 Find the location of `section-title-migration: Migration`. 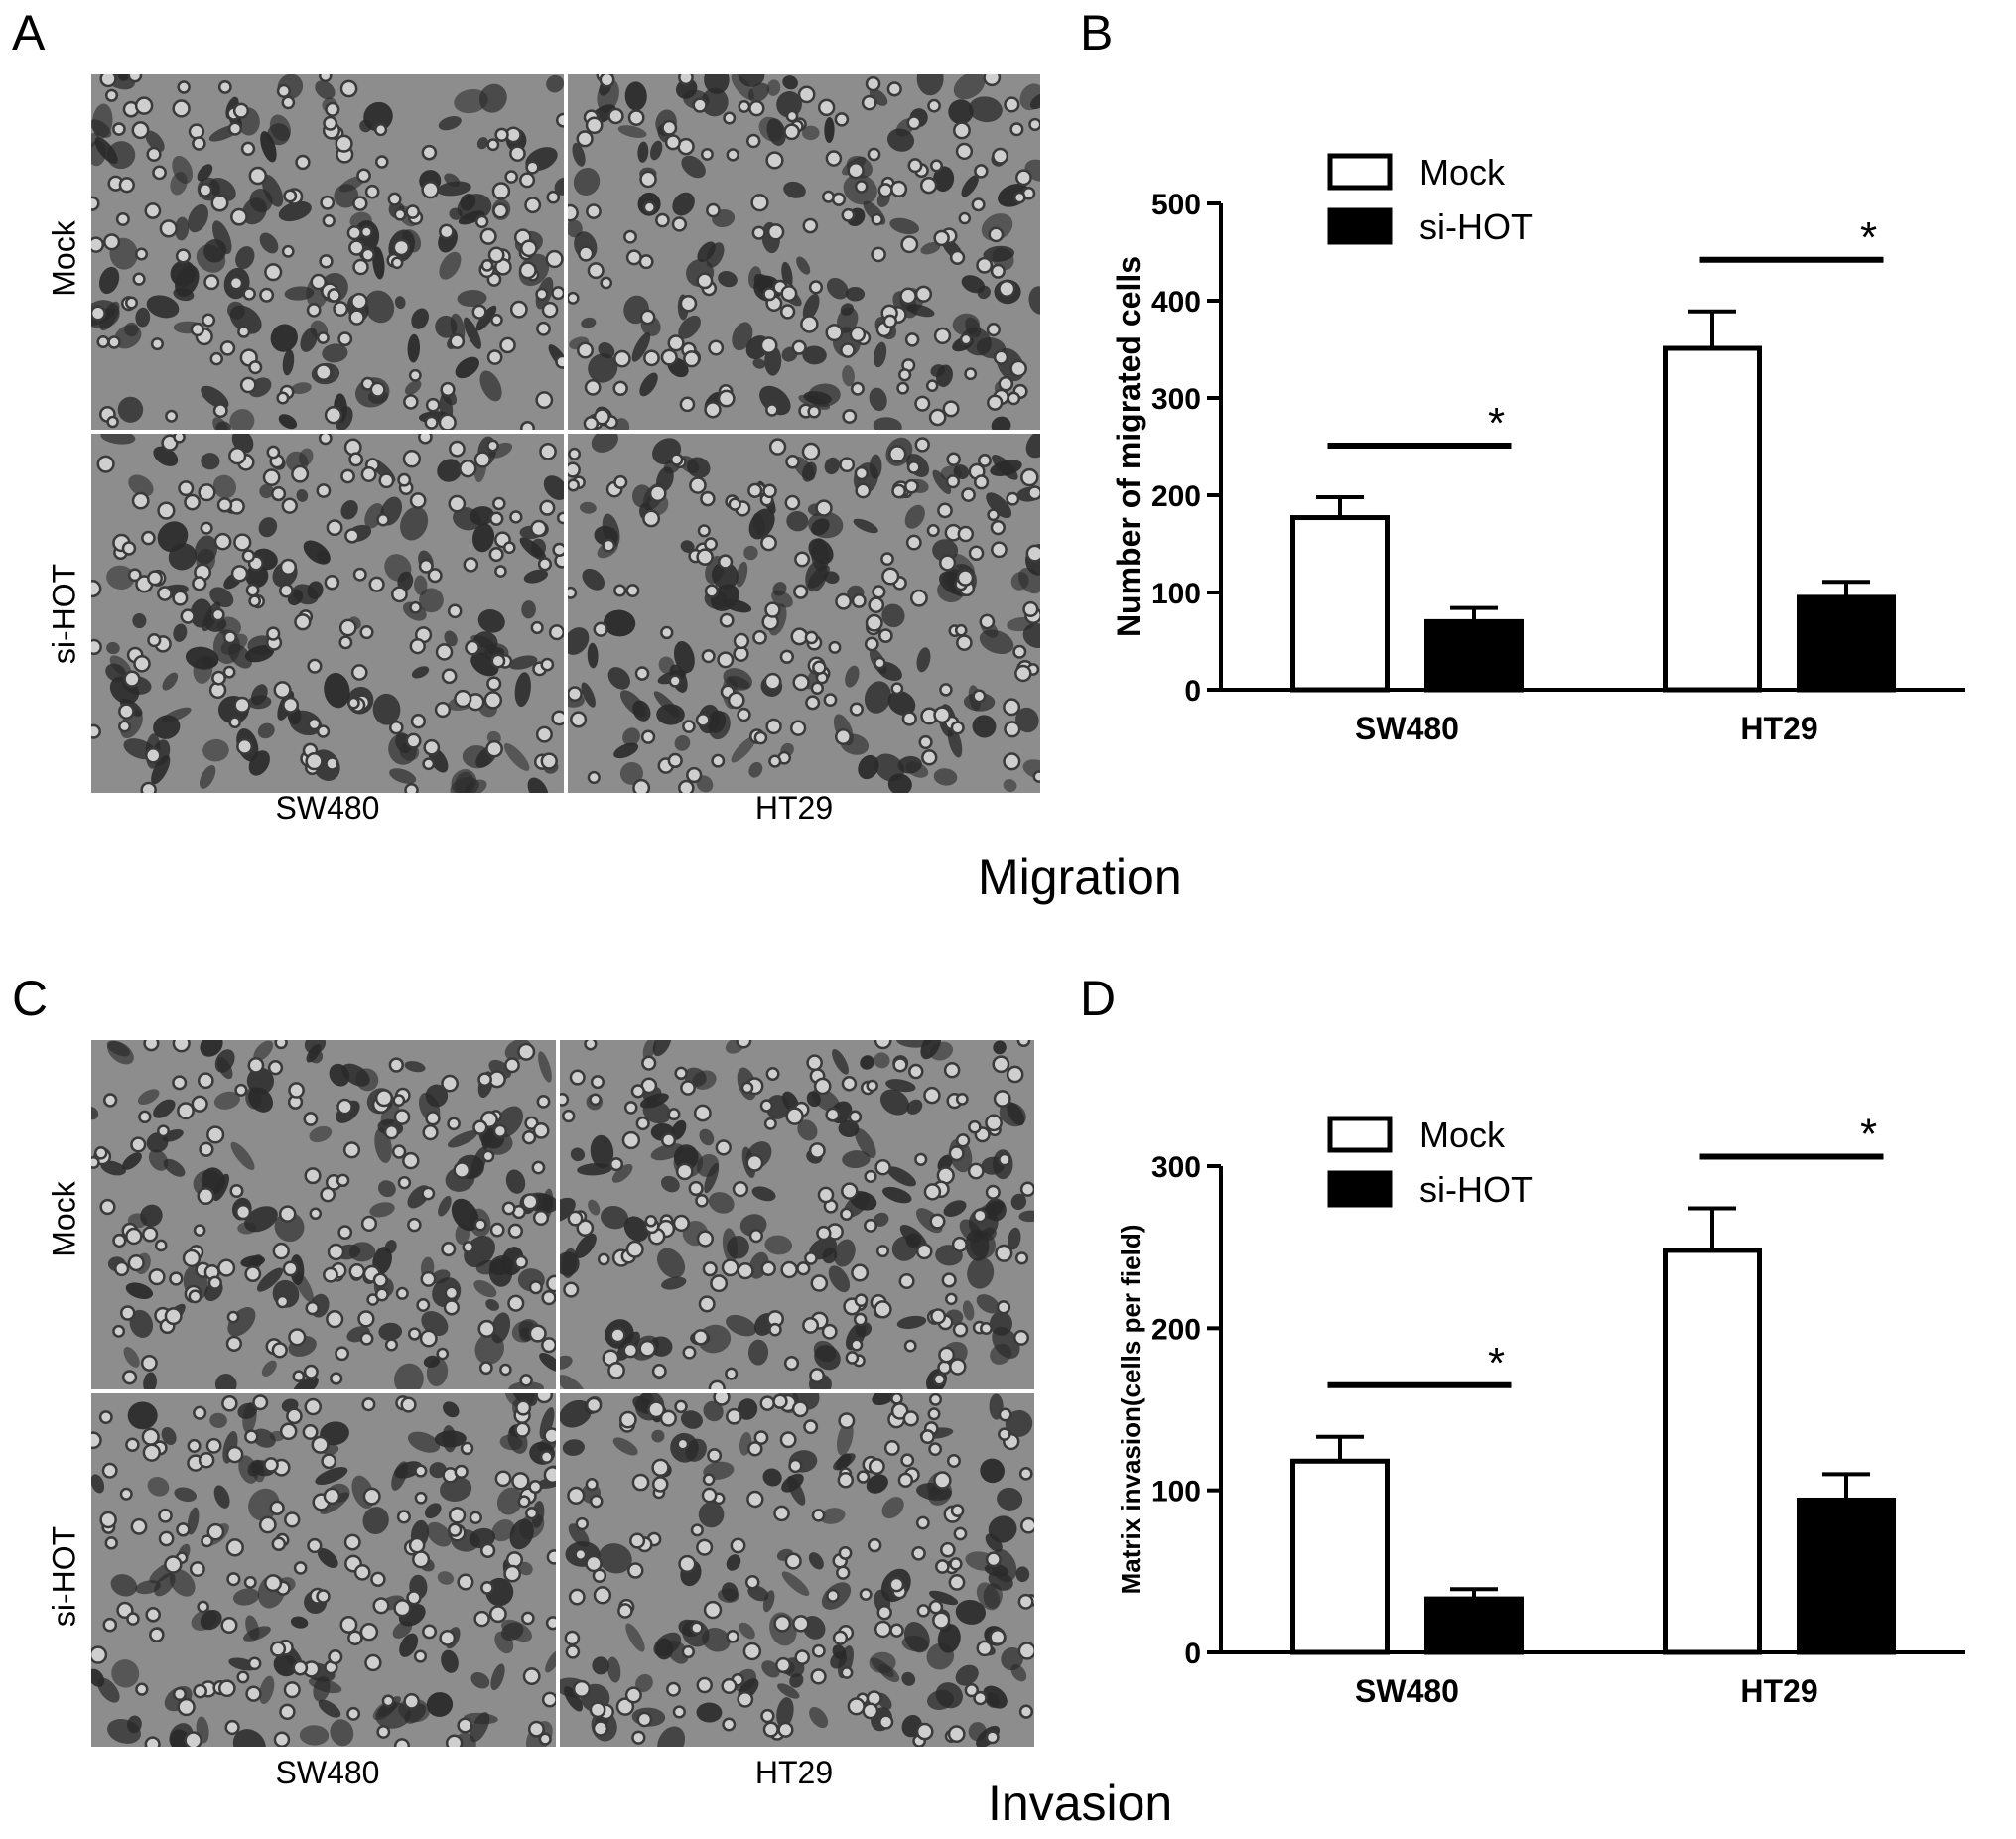

section-title-migration: Migration is located at coordinates (1080, 877).